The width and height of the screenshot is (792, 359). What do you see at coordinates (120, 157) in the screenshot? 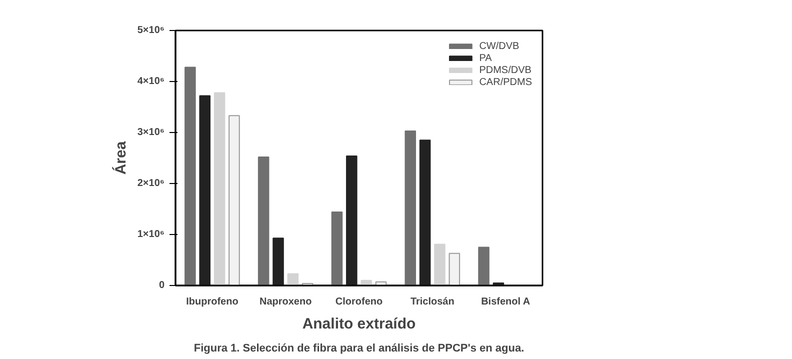
I see `y-axis-title: Área` at bounding box center [120, 157].